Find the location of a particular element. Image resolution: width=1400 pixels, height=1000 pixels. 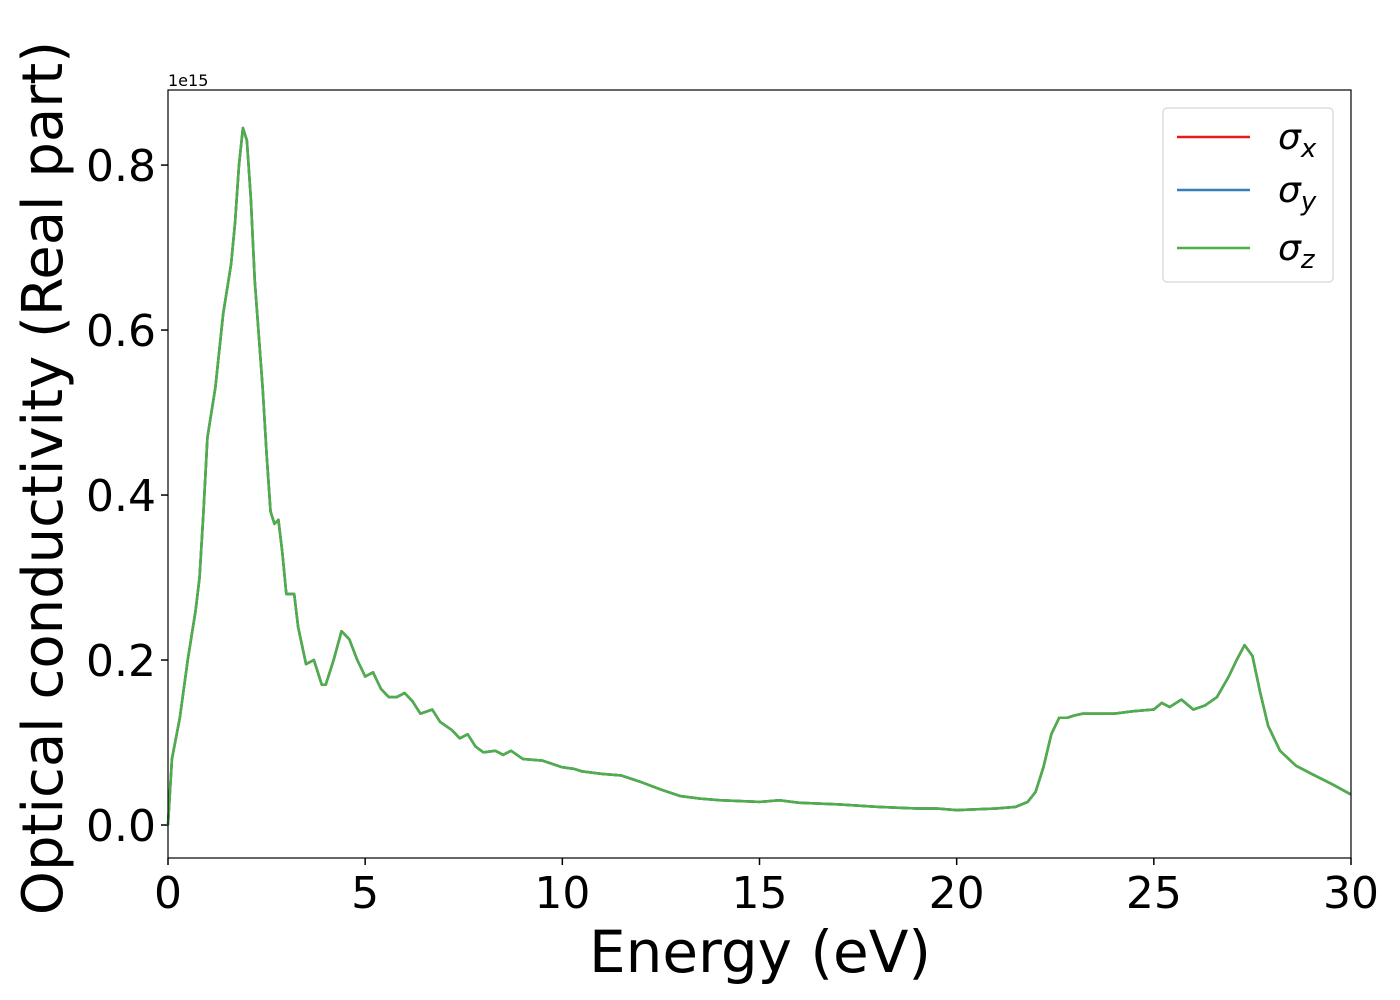

x-tick-label: 20 is located at coordinates (957, 893).